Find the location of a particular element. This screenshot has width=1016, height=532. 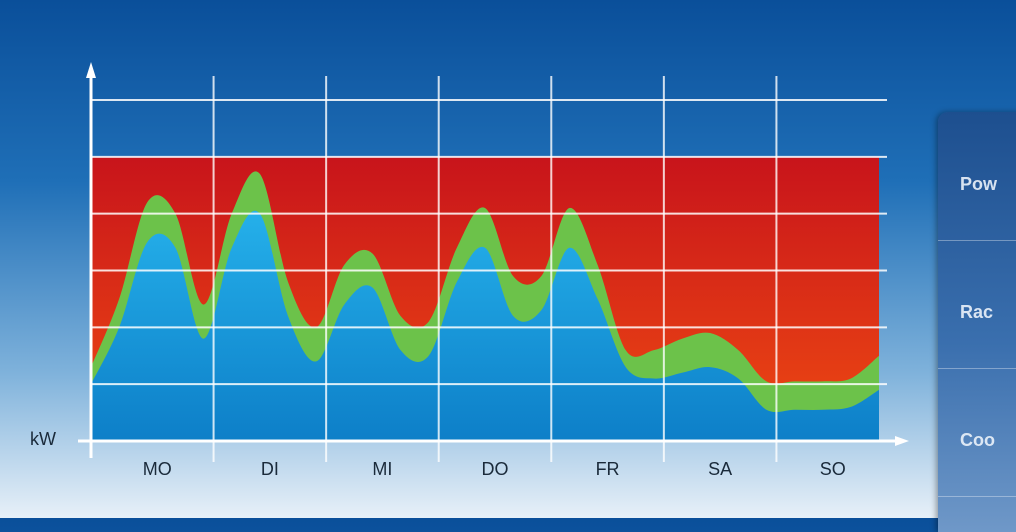

side-row-power: Pow is located at coordinates (977, 176).